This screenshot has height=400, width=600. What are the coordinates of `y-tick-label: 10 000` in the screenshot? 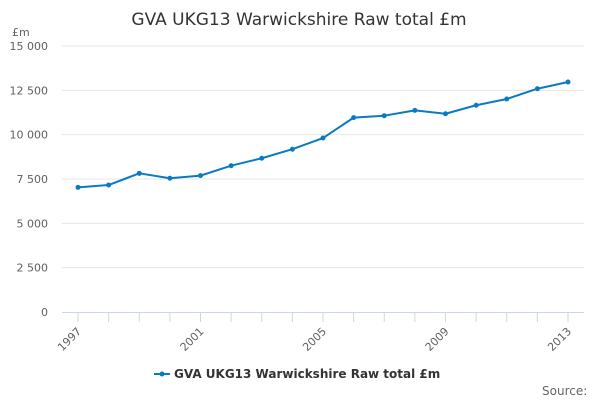 It's located at (29, 135).